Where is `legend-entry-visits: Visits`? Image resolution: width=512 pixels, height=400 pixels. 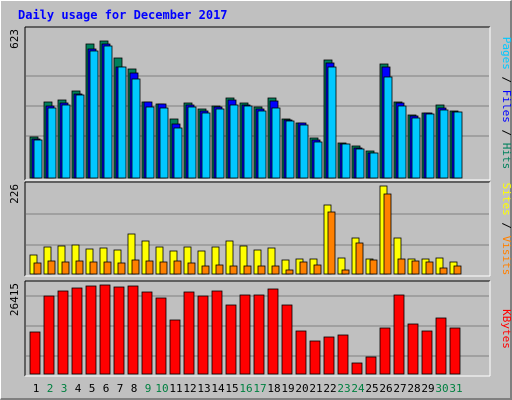 legend-entry-visits: Visits is located at coordinates (506, 256).